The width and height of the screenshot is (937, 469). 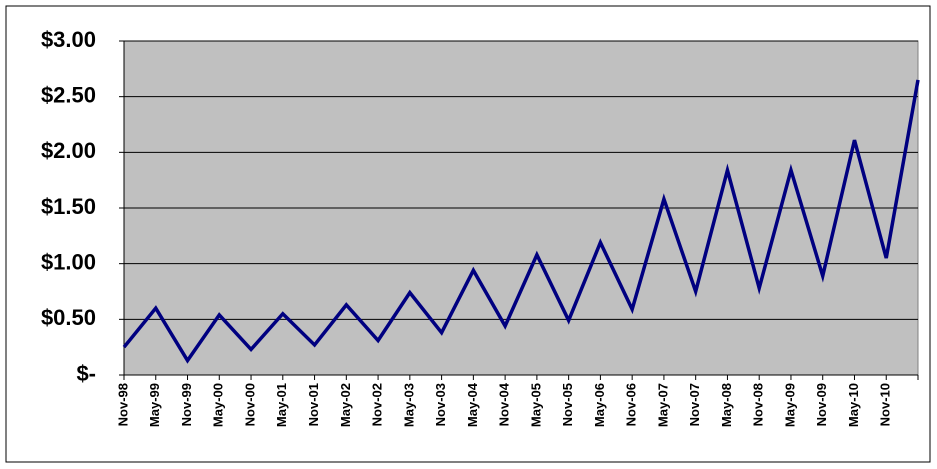 What do you see at coordinates (662, 405) in the screenshot?
I see `x-tick-label: May-07` at bounding box center [662, 405].